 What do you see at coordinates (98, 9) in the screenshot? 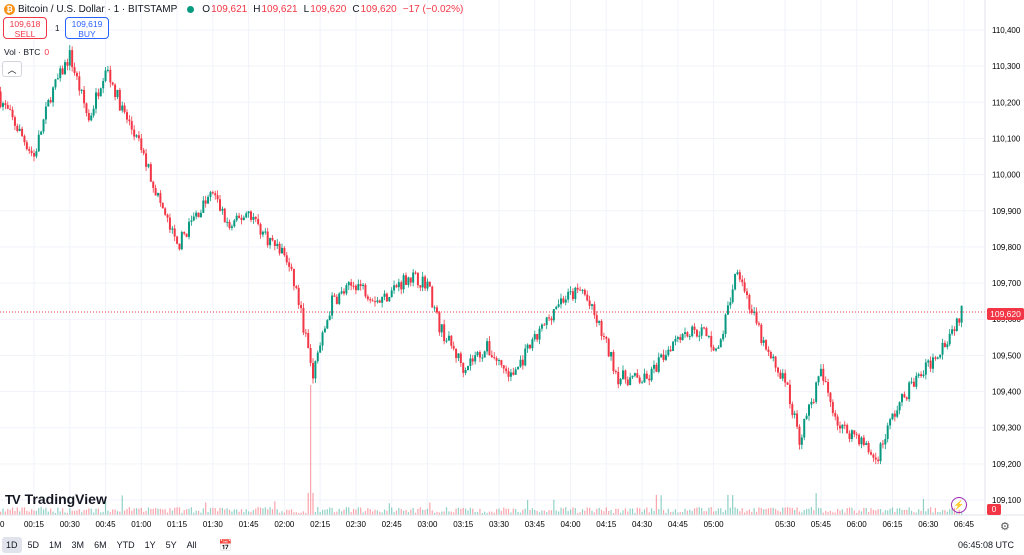
I see `symbol-title: Bitcoin / U.S. Dollar · 1 · BITSTAMP` at bounding box center [98, 9].